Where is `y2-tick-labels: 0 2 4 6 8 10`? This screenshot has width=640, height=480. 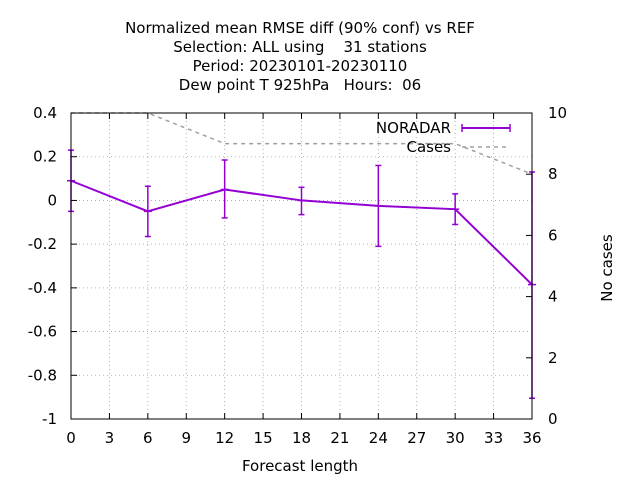
y2-tick-labels: 0 2 4 6 8 10 is located at coordinates (557, 266).